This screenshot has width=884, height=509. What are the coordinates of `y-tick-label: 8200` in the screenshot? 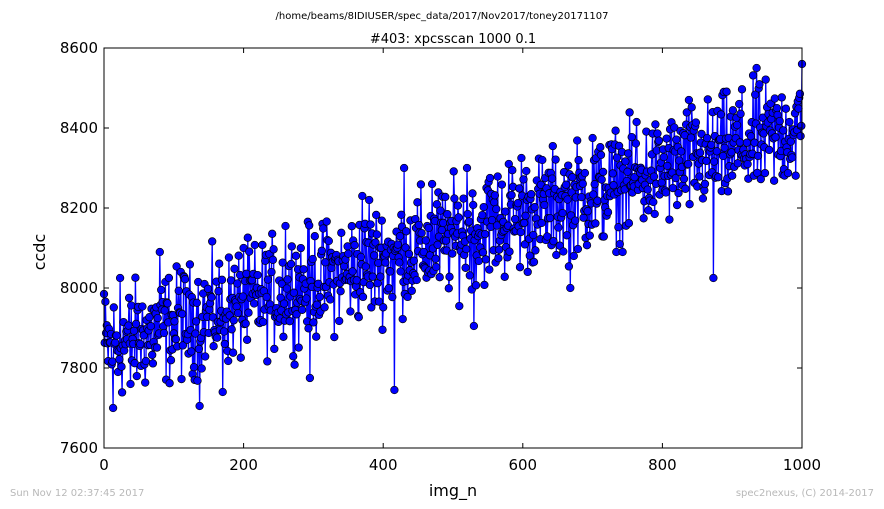 It's located at (79, 208).